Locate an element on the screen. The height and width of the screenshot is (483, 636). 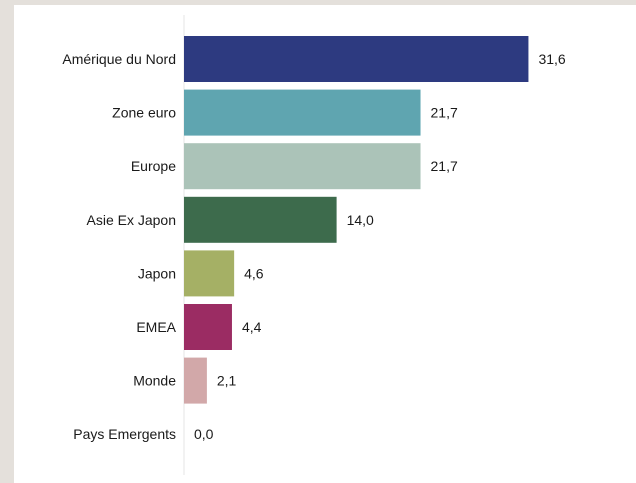
value-label: 2,1 is located at coordinates (227, 381).